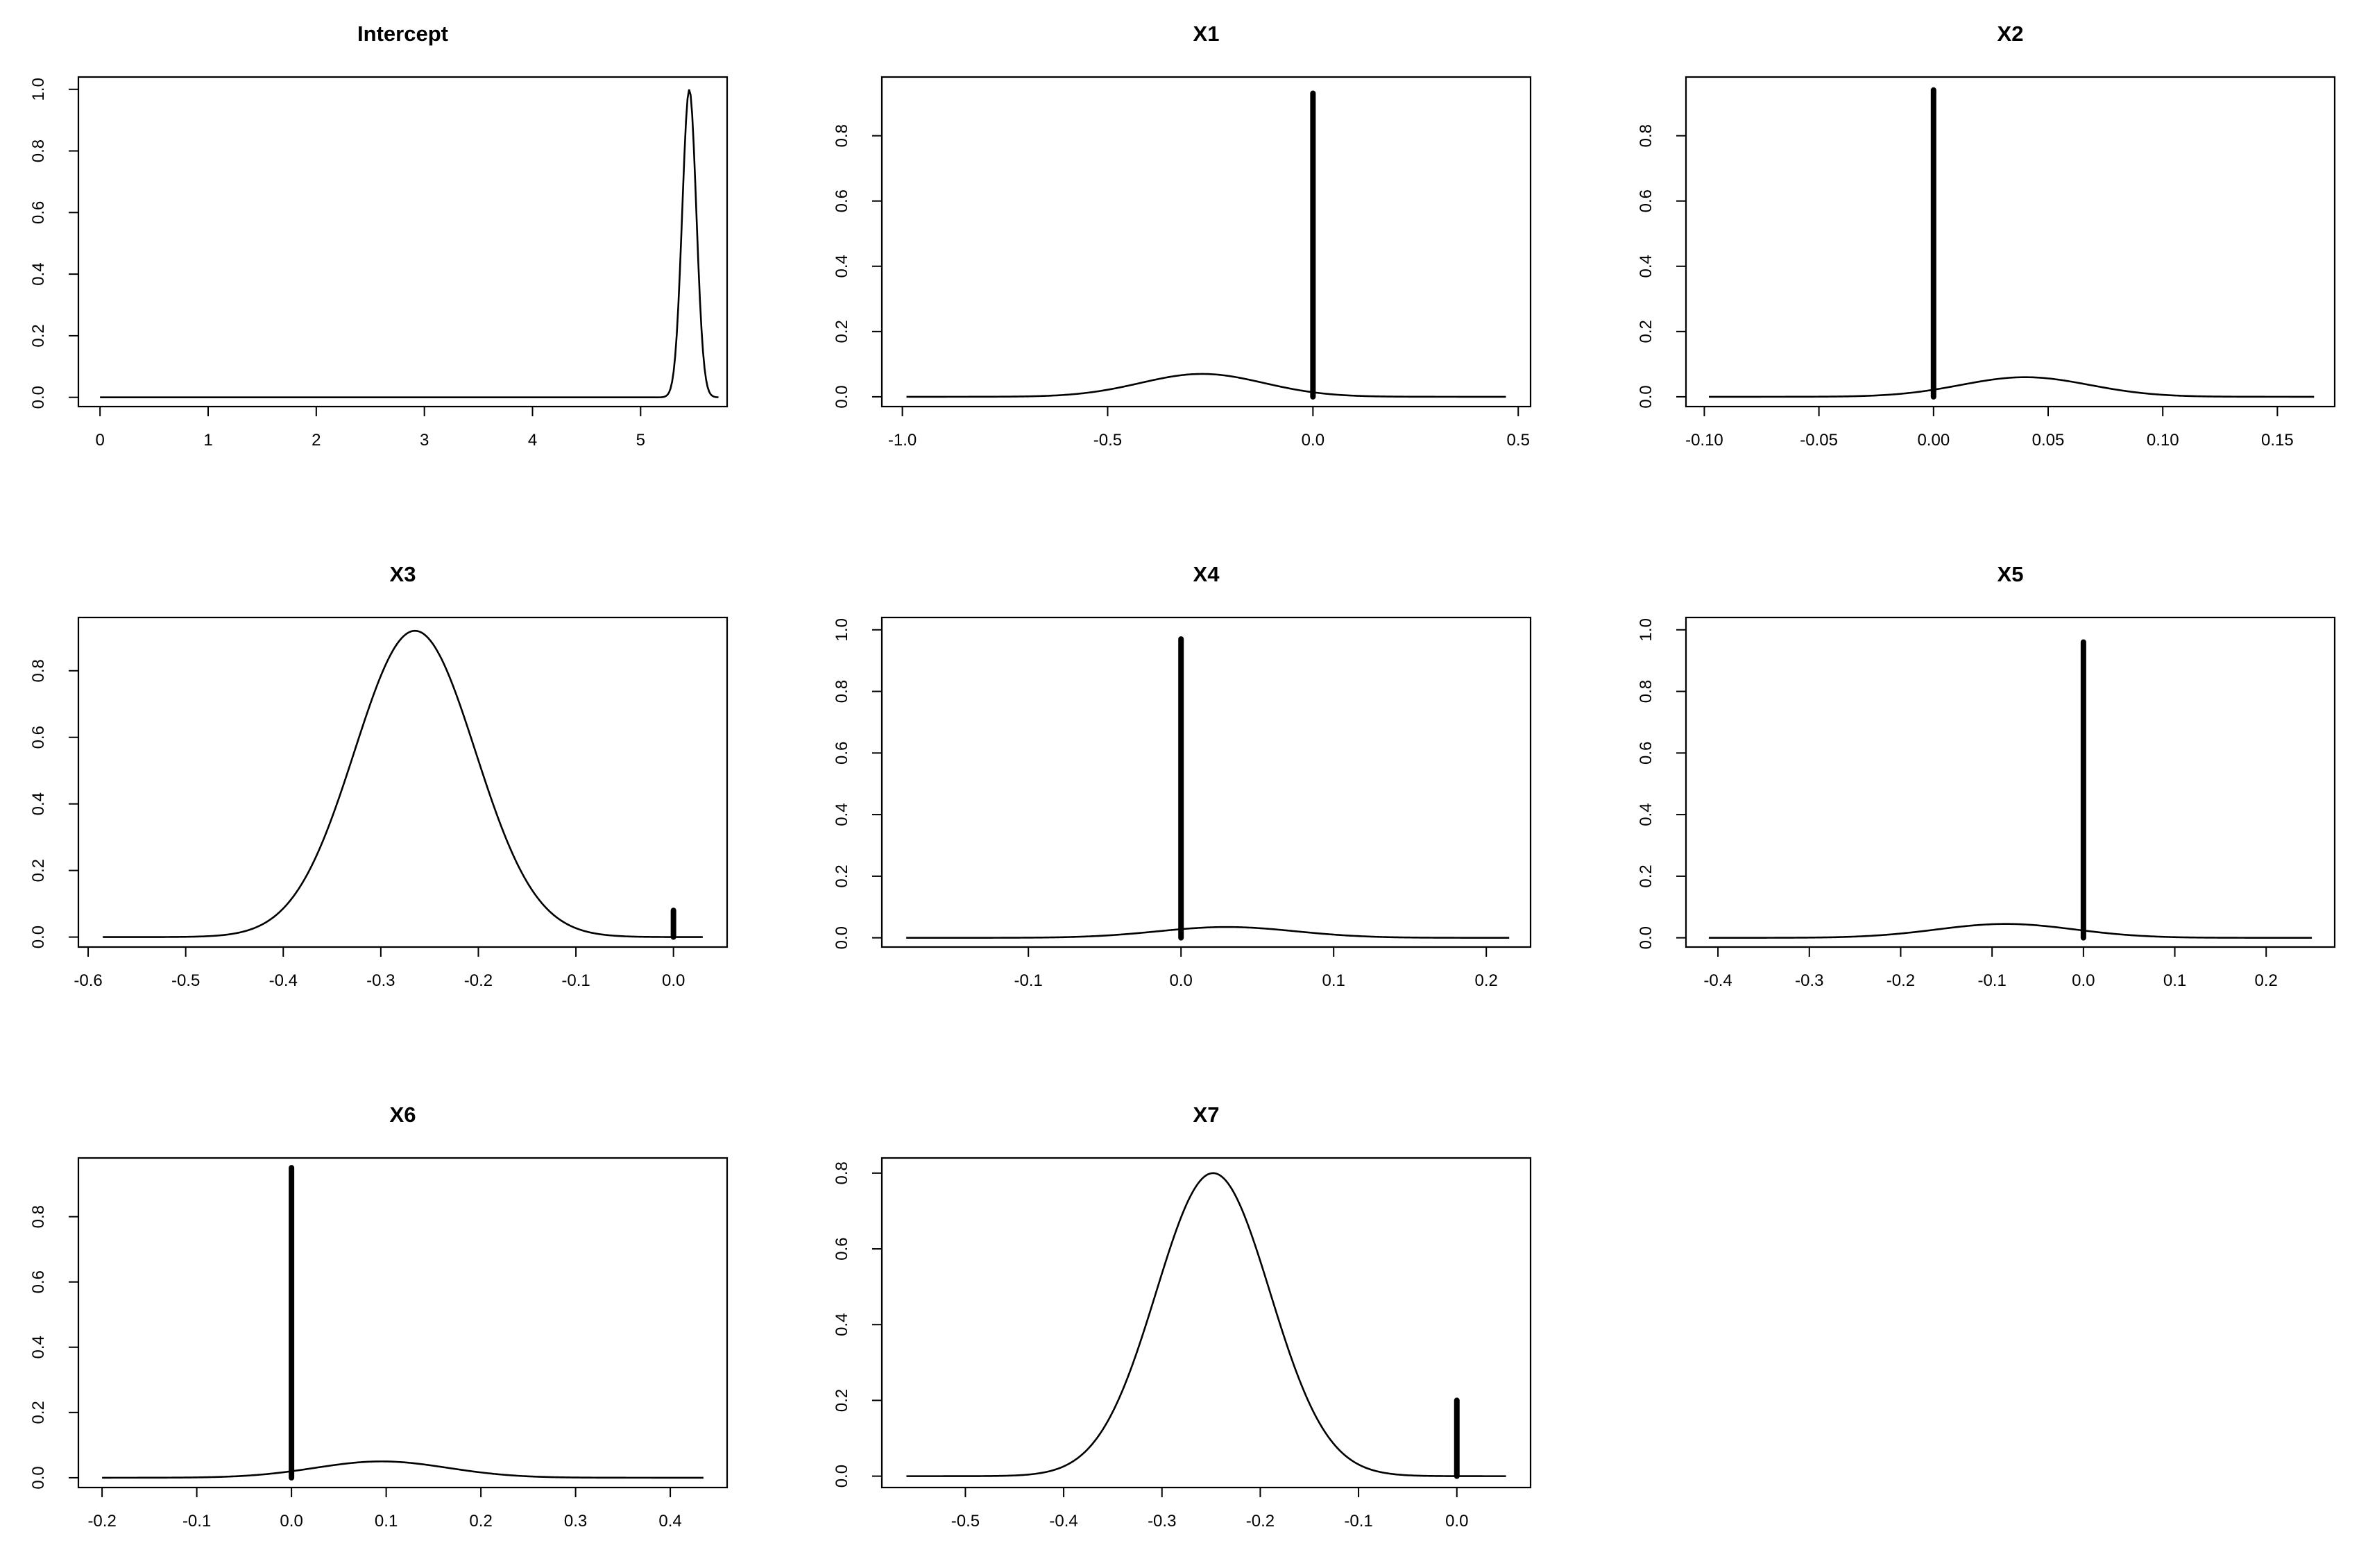  Describe the element at coordinates (2048, 440) in the screenshot. I see `x-tick-label: 0.05` at that location.